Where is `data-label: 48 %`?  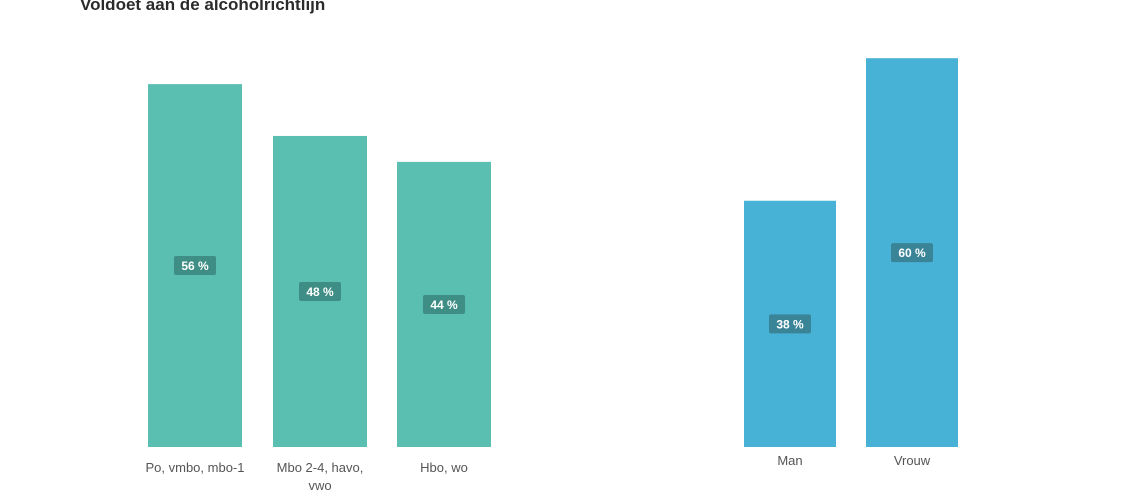 data-label: 48 % is located at coordinates (320, 292).